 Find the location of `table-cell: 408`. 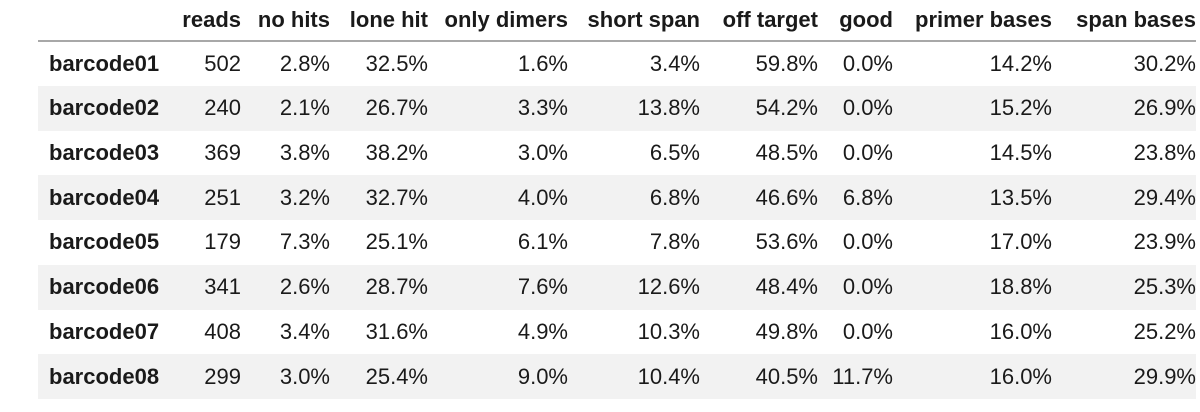

table-cell: 408 is located at coordinates (222, 331).